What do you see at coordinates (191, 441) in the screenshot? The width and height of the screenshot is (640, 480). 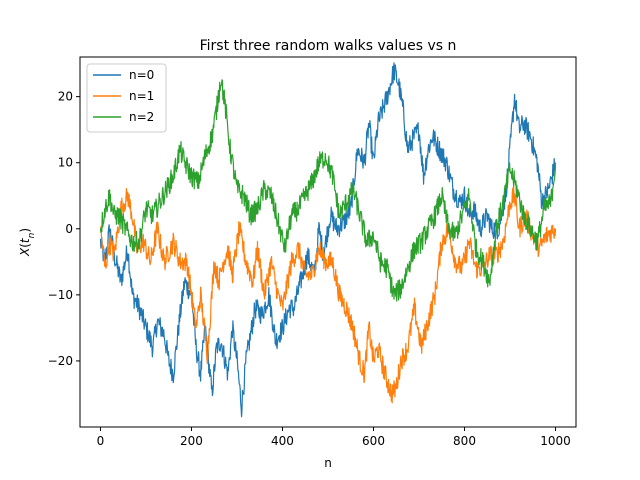 I see `x-tick-label: 200` at bounding box center [191, 441].